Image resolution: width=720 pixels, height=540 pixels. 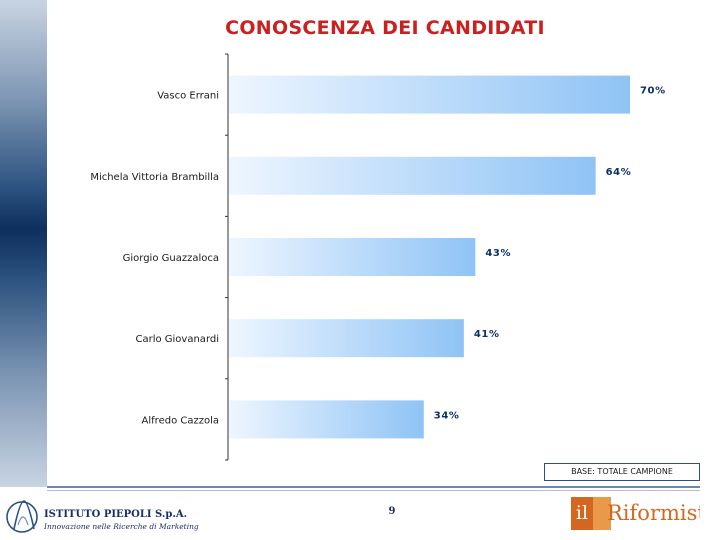 What do you see at coordinates (653, 91) in the screenshot?
I see `value-label: 70%` at bounding box center [653, 91].